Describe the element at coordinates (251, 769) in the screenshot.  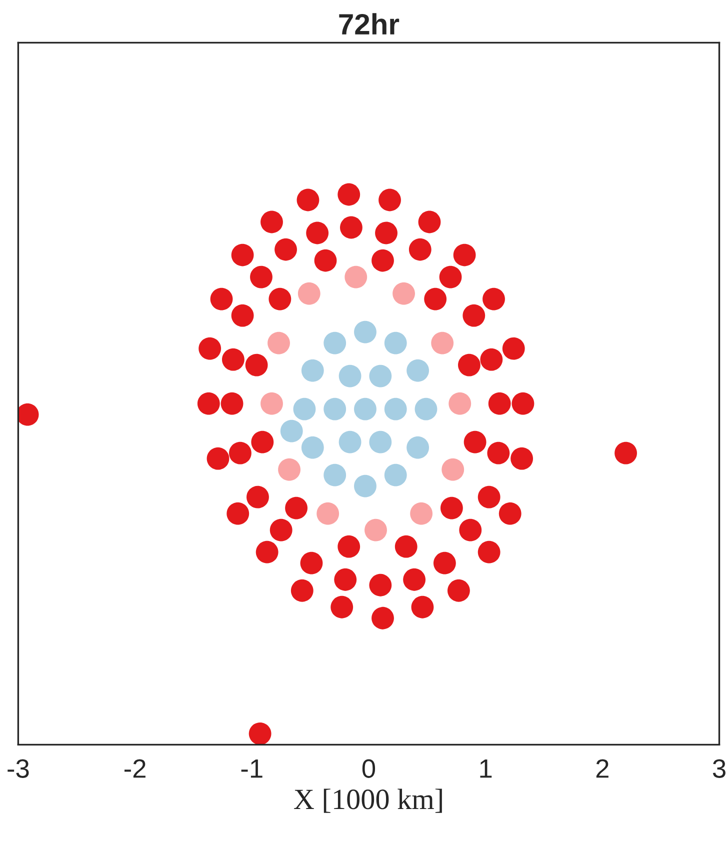
I see `x-tick-label: -1` at that location.